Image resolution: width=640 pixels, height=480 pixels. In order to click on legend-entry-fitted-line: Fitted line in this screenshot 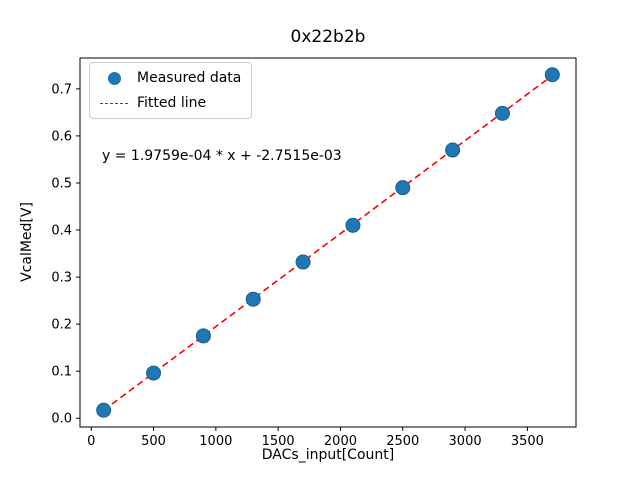, I will do `click(170, 103)`.